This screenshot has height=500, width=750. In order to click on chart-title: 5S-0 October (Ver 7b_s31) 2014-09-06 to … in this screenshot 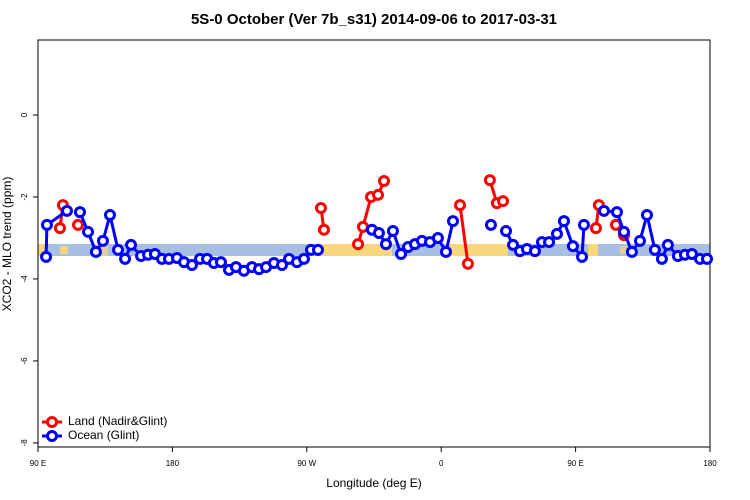, I will do `click(374, 19)`.